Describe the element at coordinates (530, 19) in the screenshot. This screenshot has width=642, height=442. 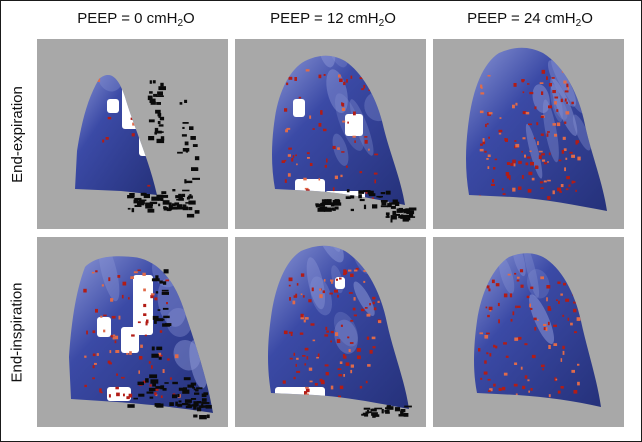
I see `column-title-peep-24: PEEP = 24 cmH2O` at that location.